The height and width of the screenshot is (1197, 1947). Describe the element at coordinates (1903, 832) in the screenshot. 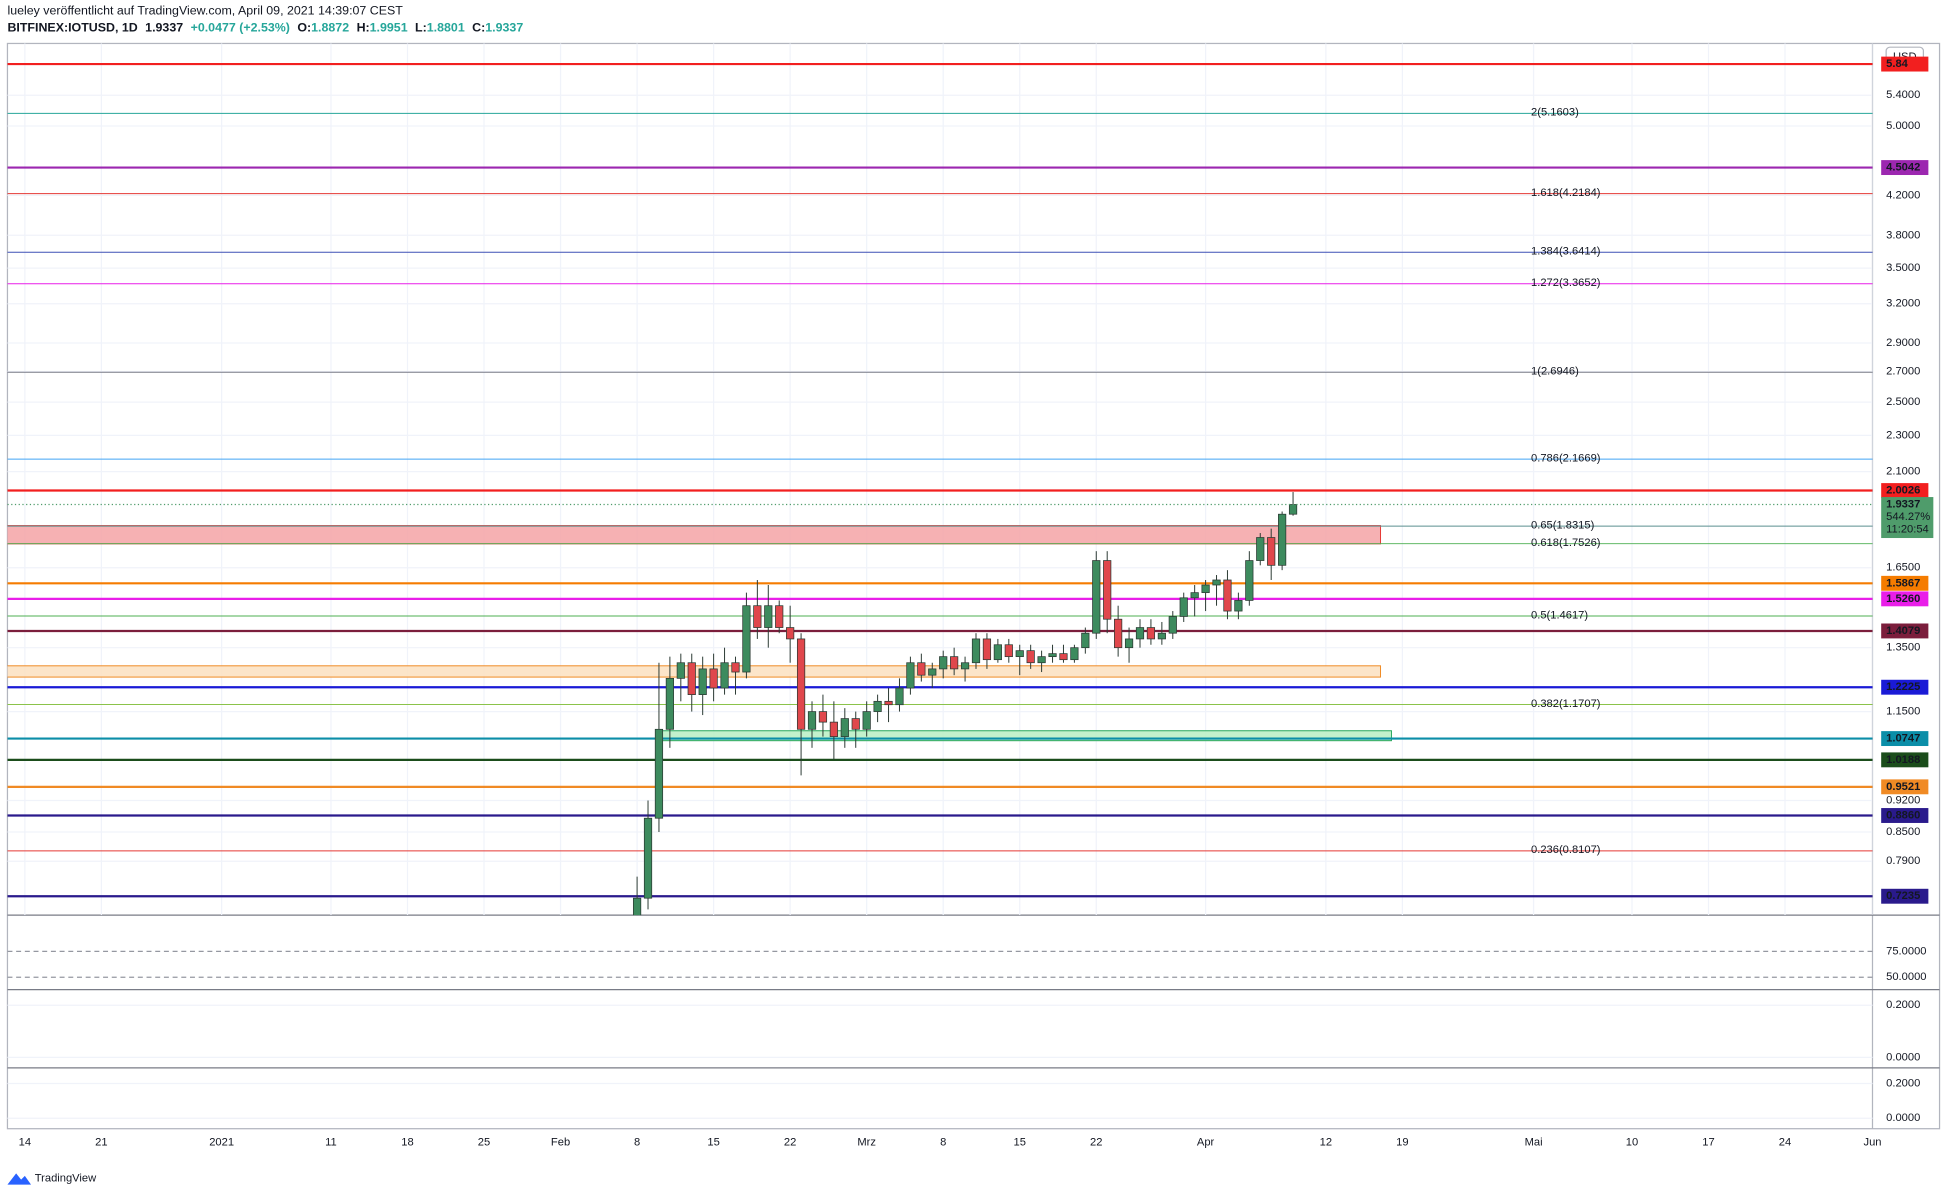

I see `y-tick-label: 0.8500` at that location.